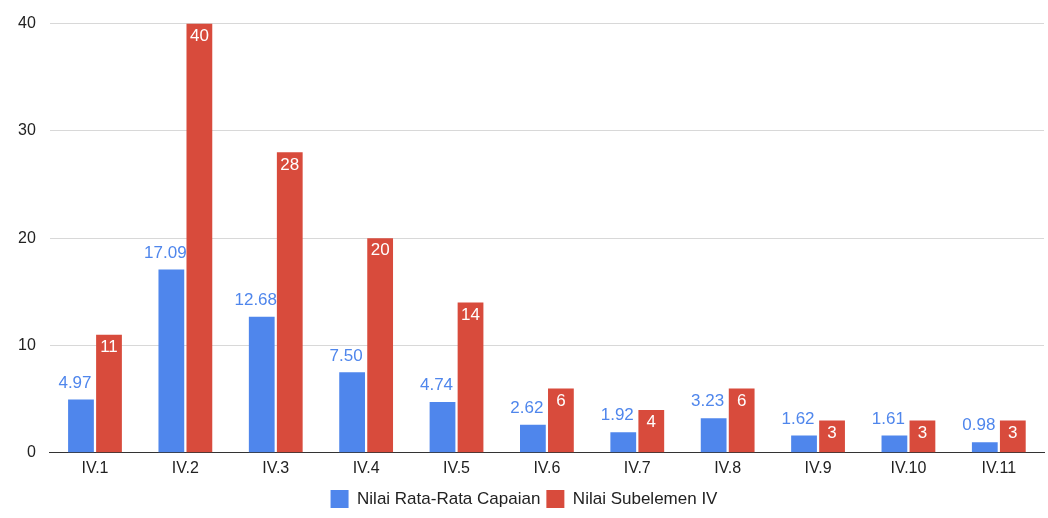  I want to click on x-tick-label: IV.4, so click(366, 467).